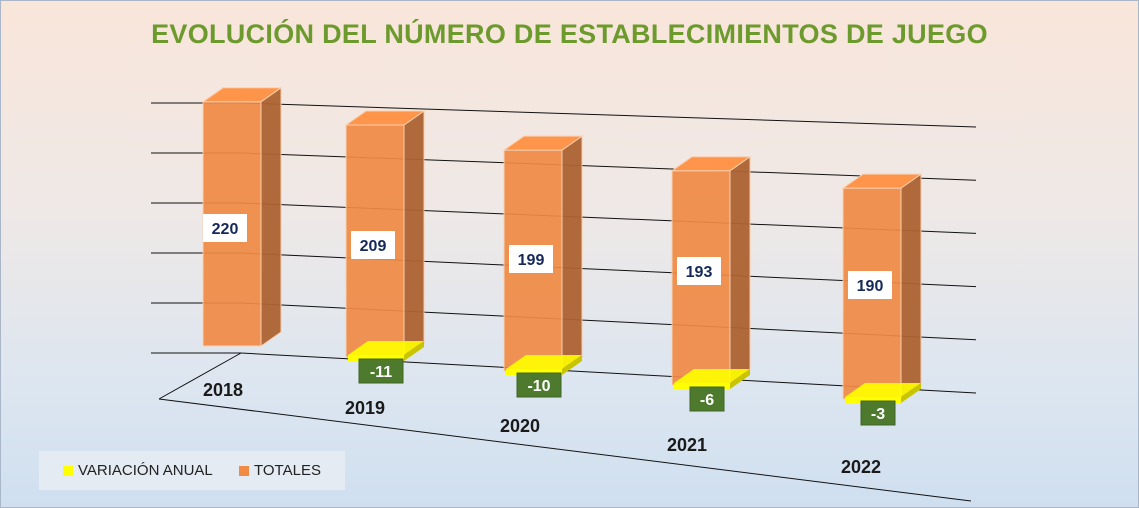 This screenshot has width=1139, height=508. Describe the element at coordinates (365, 408) in the screenshot. I see `x-tick-label: 2019` at that location.